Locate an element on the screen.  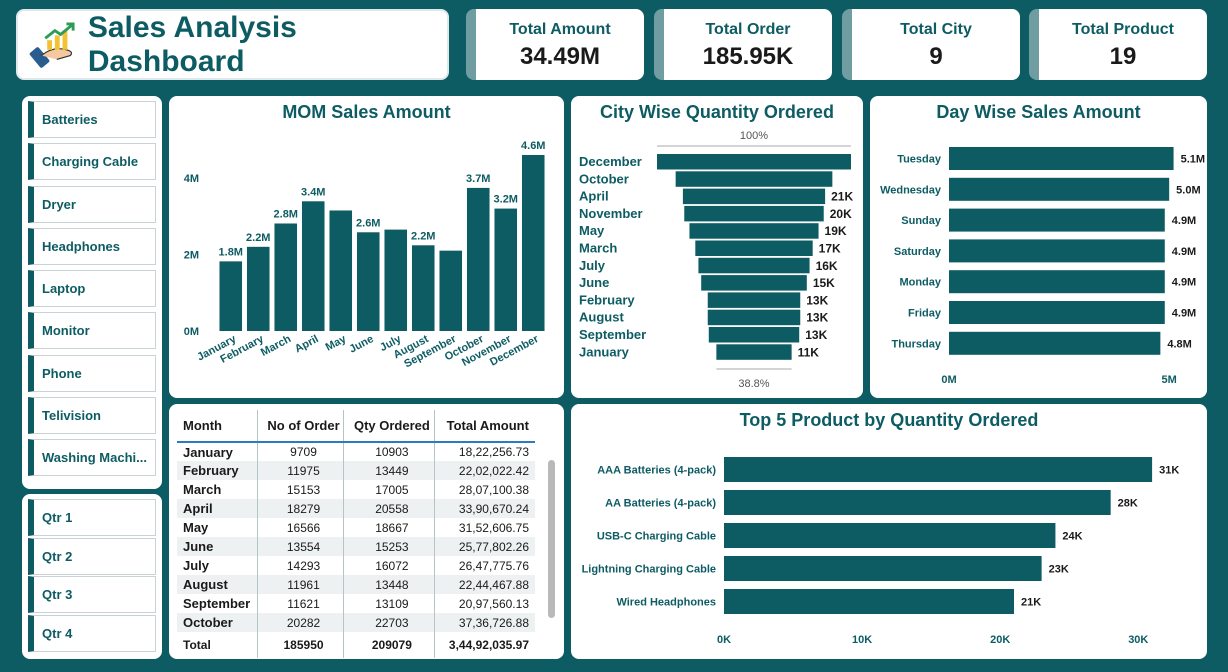
slicer-item-television: Telivision is located at coordinates (92, 416).